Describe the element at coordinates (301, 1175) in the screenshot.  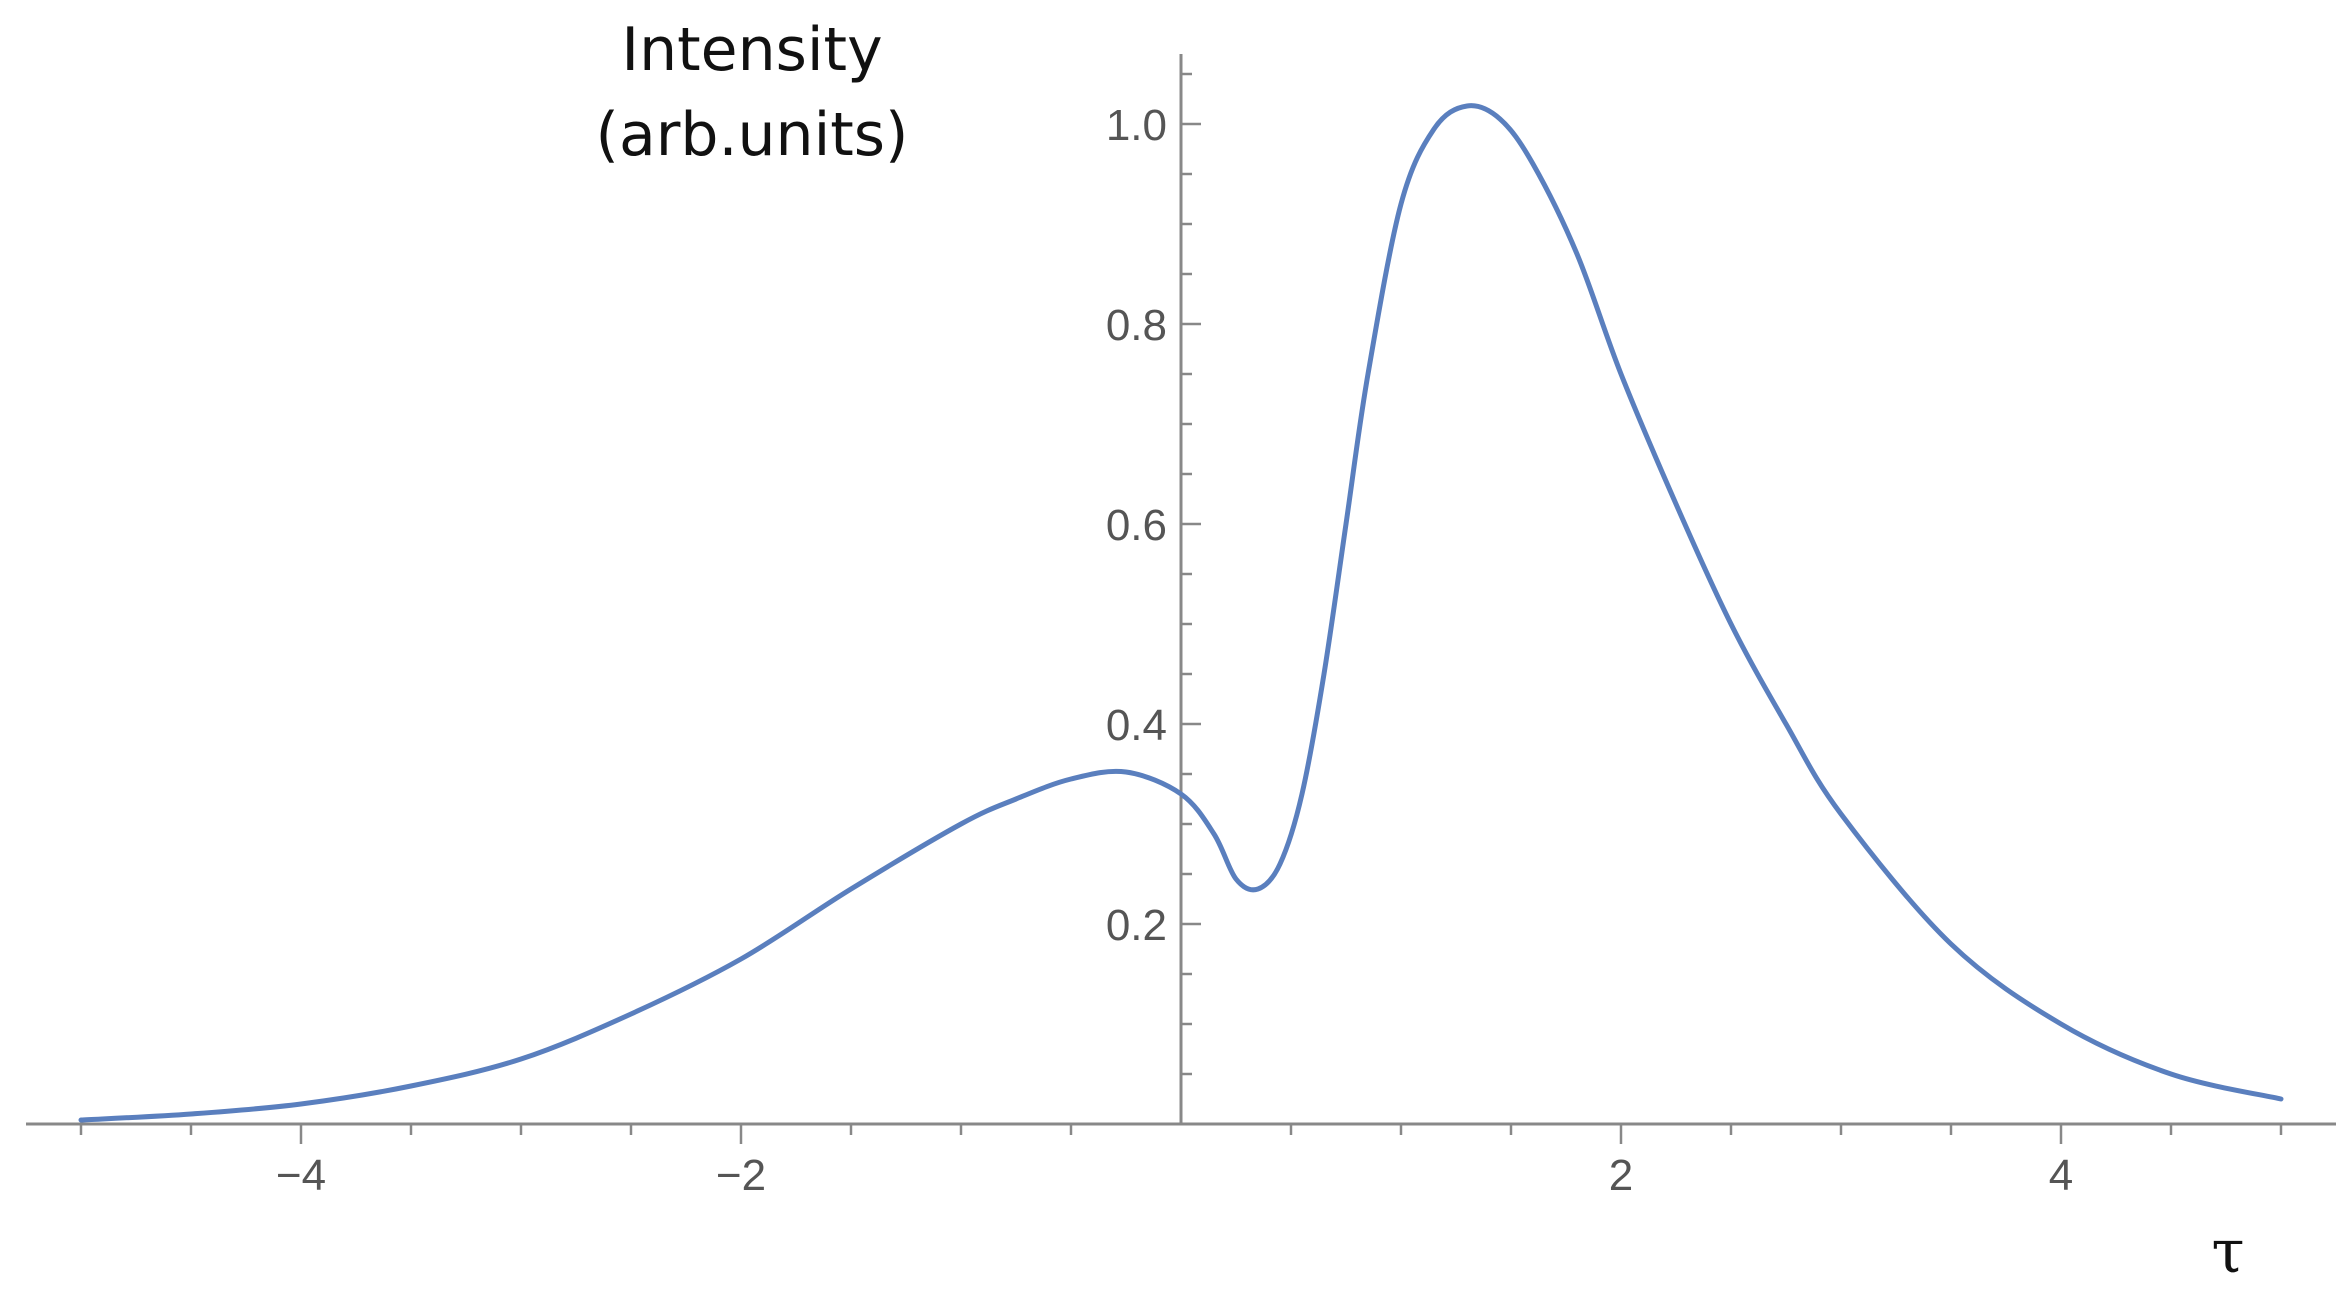
I see `x-tick-label: −4` at that location.